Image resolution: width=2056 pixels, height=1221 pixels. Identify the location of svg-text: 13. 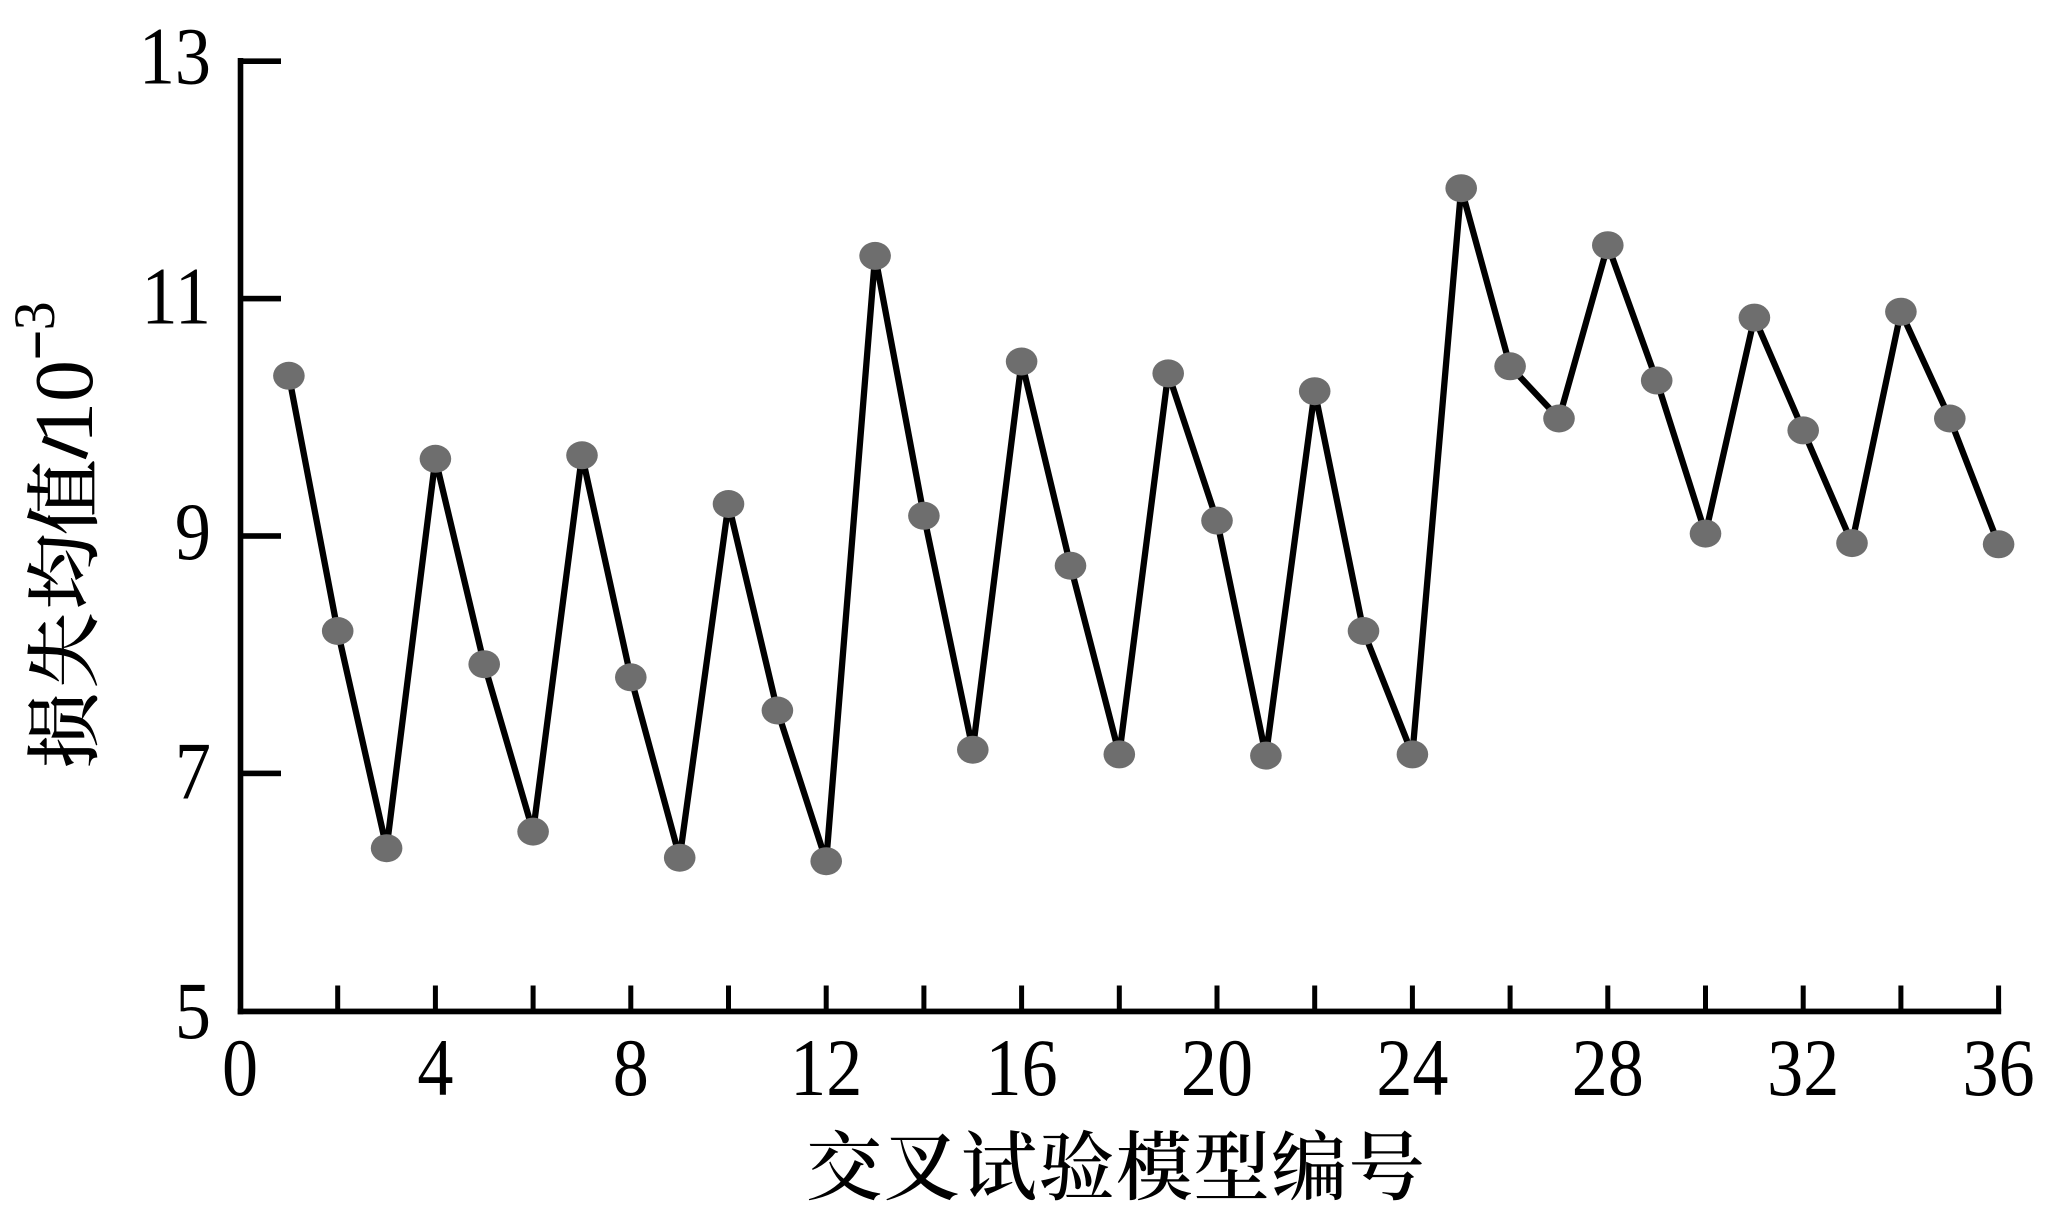
(175, 55).